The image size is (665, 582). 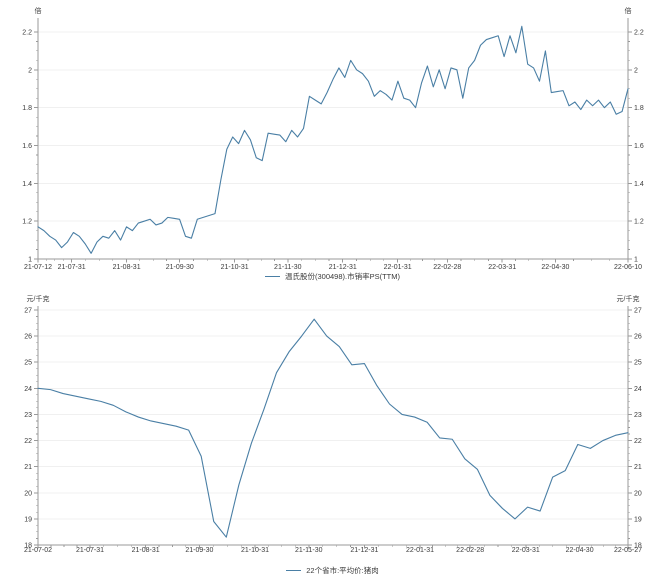 What do you see at coordinates (30, 70) in the screenshot?
I see `y-tick-label-left: 2` at bounding box center [30, 70].